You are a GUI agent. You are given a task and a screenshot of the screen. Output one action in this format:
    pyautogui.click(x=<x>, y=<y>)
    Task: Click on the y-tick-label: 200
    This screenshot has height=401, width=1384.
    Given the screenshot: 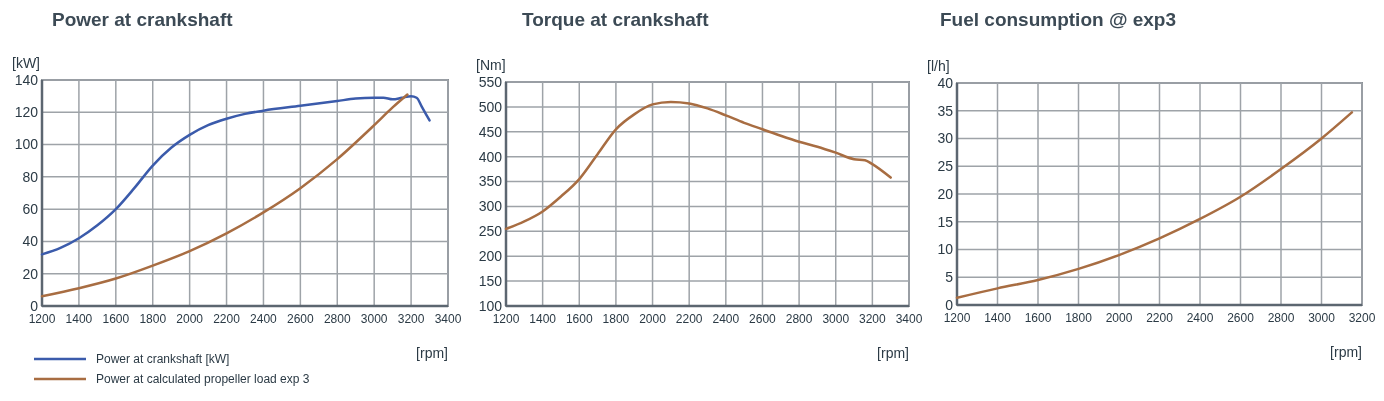 What is the action you would take?
    pyautogui.click(x=490, y=256)
    